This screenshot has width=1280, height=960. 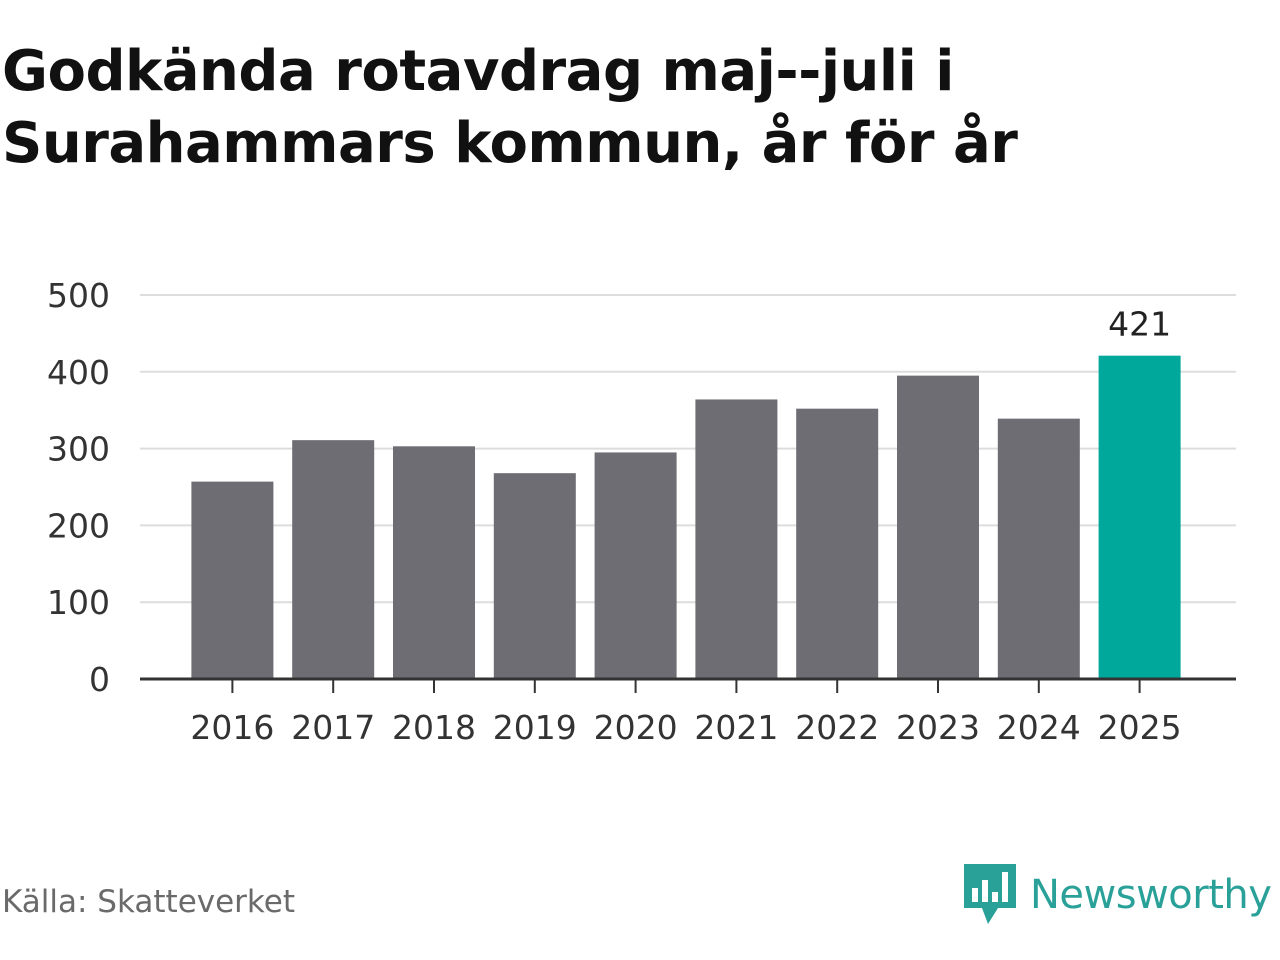 What do you see at coordinates (99, 679) in the screenshot?
I see `y-tick-label-0: 0` at bounding box center [99, 679].